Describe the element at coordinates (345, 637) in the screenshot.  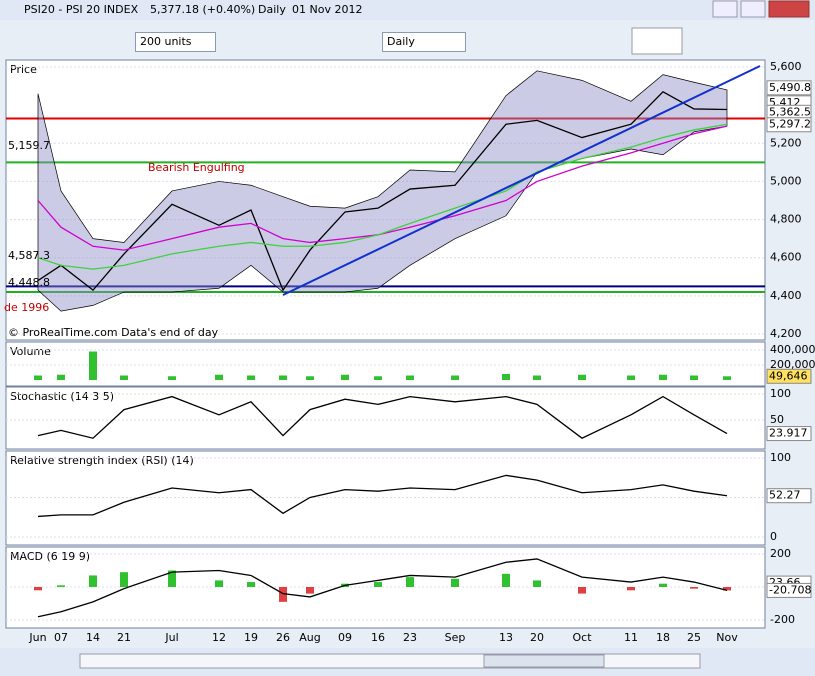
I see `x-tick-label: 09` at that location.